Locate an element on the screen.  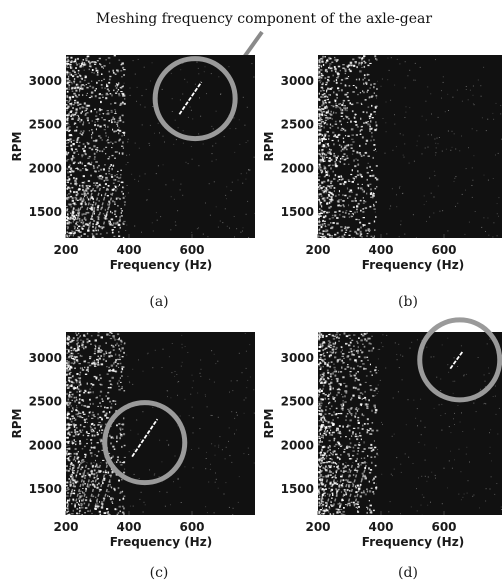
panel-caption: (d) is located at coordinates (408, 573).